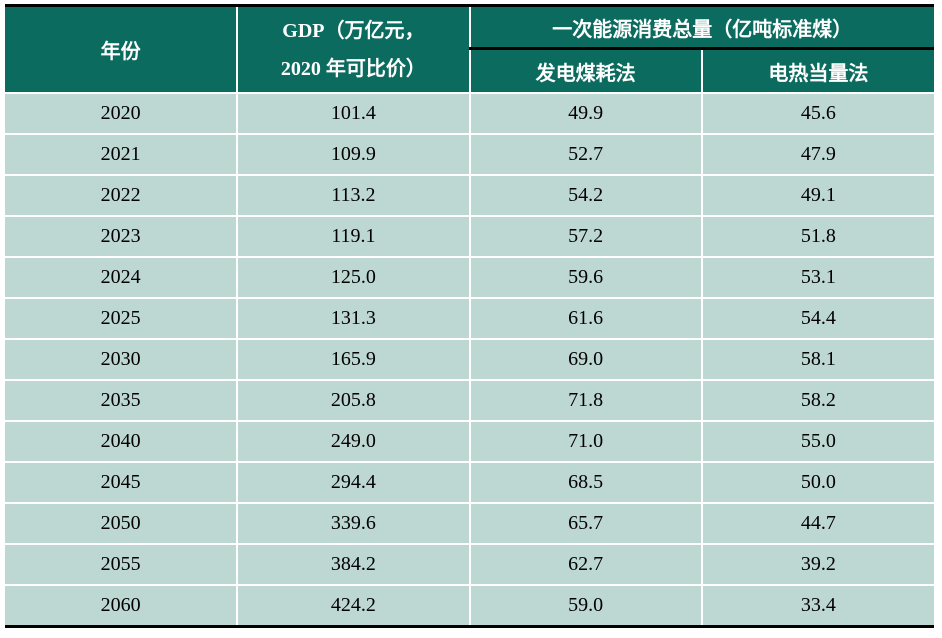  I want to click on table-row: 2023 119.1 57.2 51.8, so click(469, 236).